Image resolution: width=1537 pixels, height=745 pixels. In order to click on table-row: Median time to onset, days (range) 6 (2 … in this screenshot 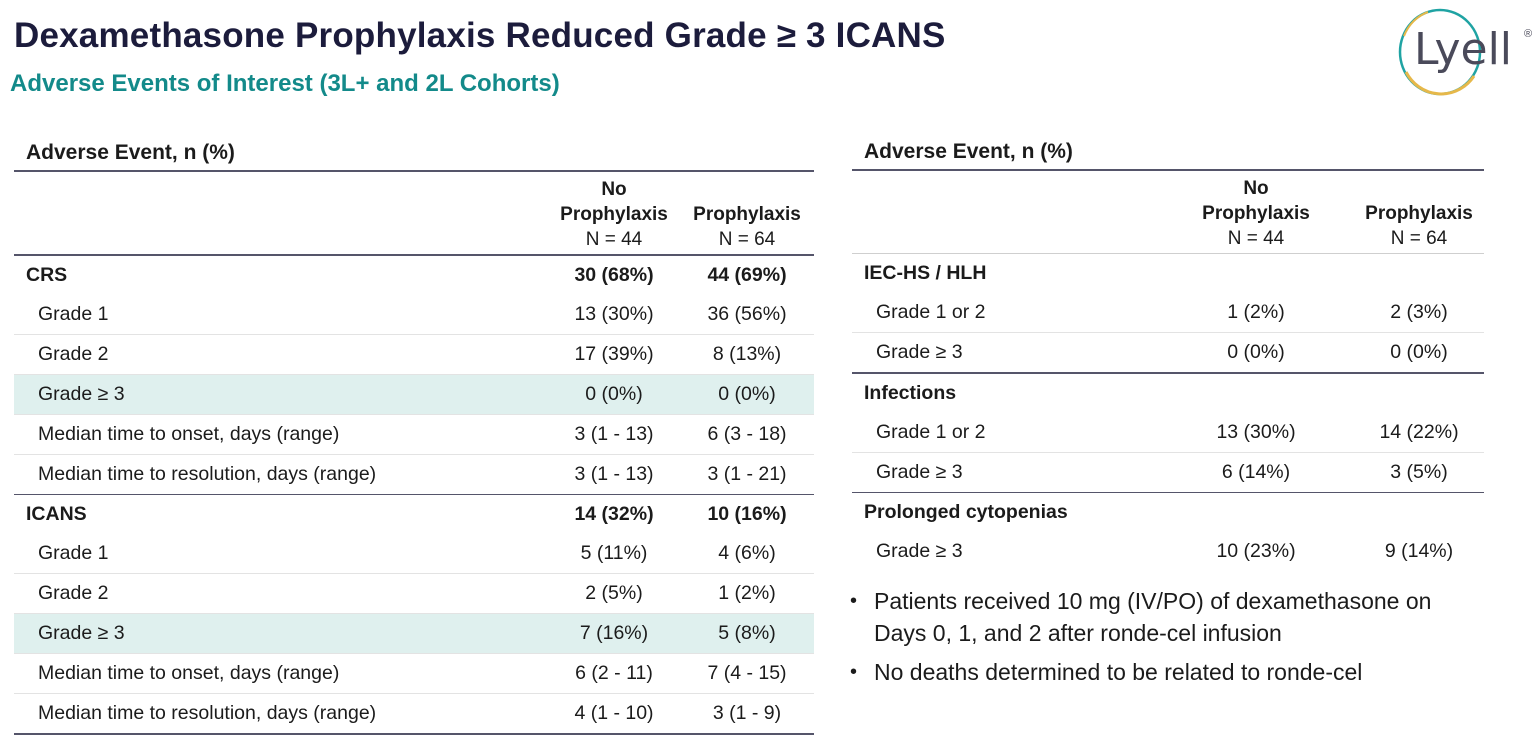, I will do `click(412, 673)`.